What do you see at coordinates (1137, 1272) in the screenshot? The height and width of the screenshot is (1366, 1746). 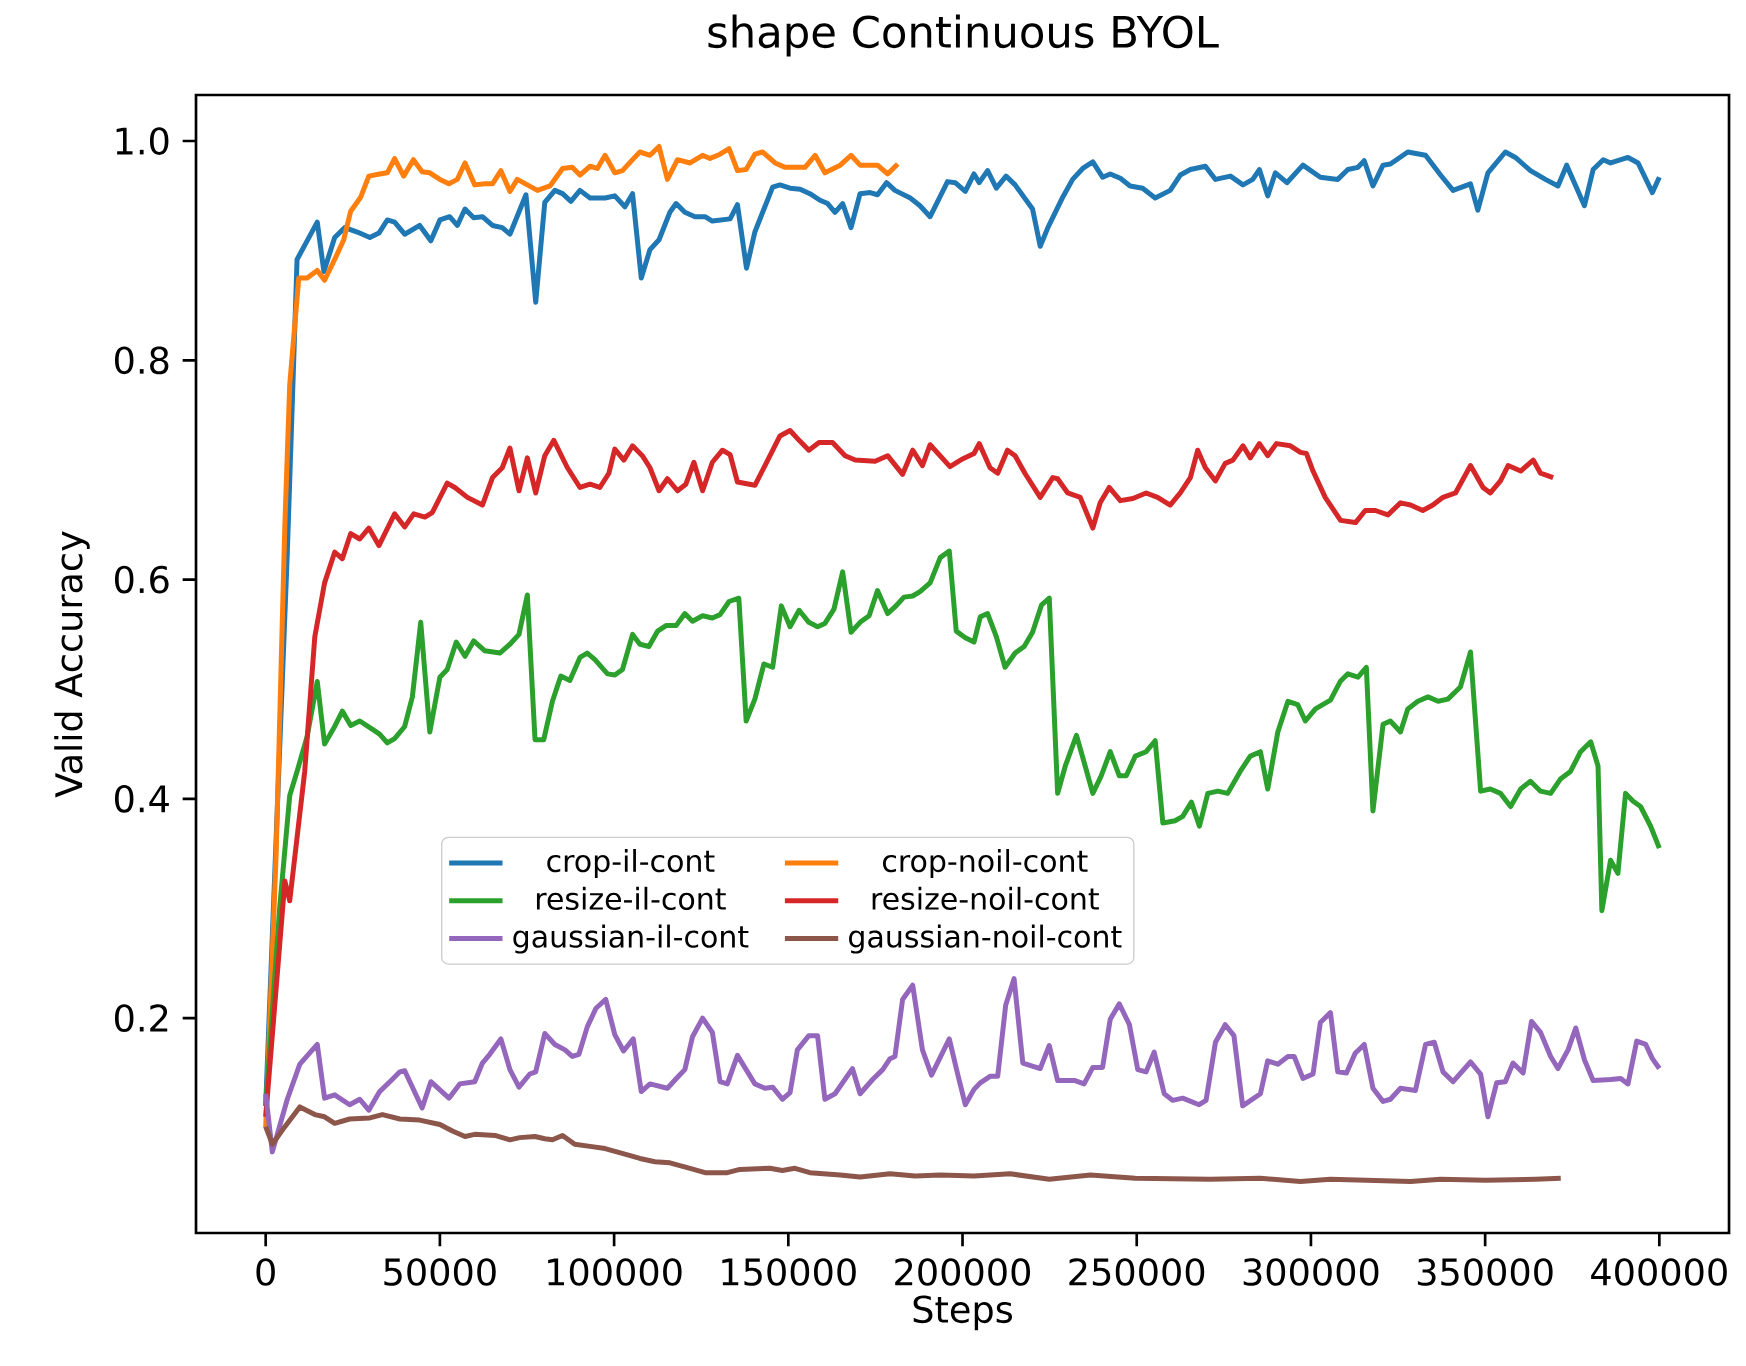 I see `x-tick-label: 250000` at bounding box center [1137, 1272].